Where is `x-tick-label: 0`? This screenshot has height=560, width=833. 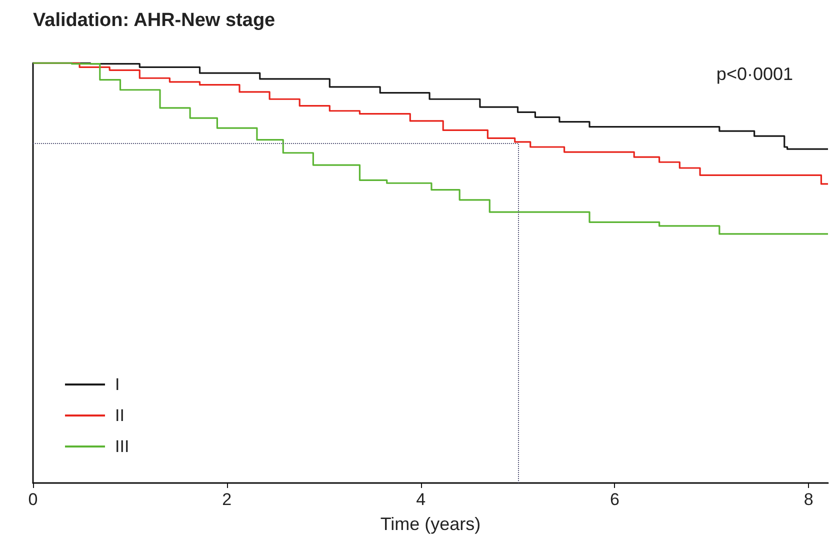
x-tick-label: 0 is located at coordinates (33, 499).